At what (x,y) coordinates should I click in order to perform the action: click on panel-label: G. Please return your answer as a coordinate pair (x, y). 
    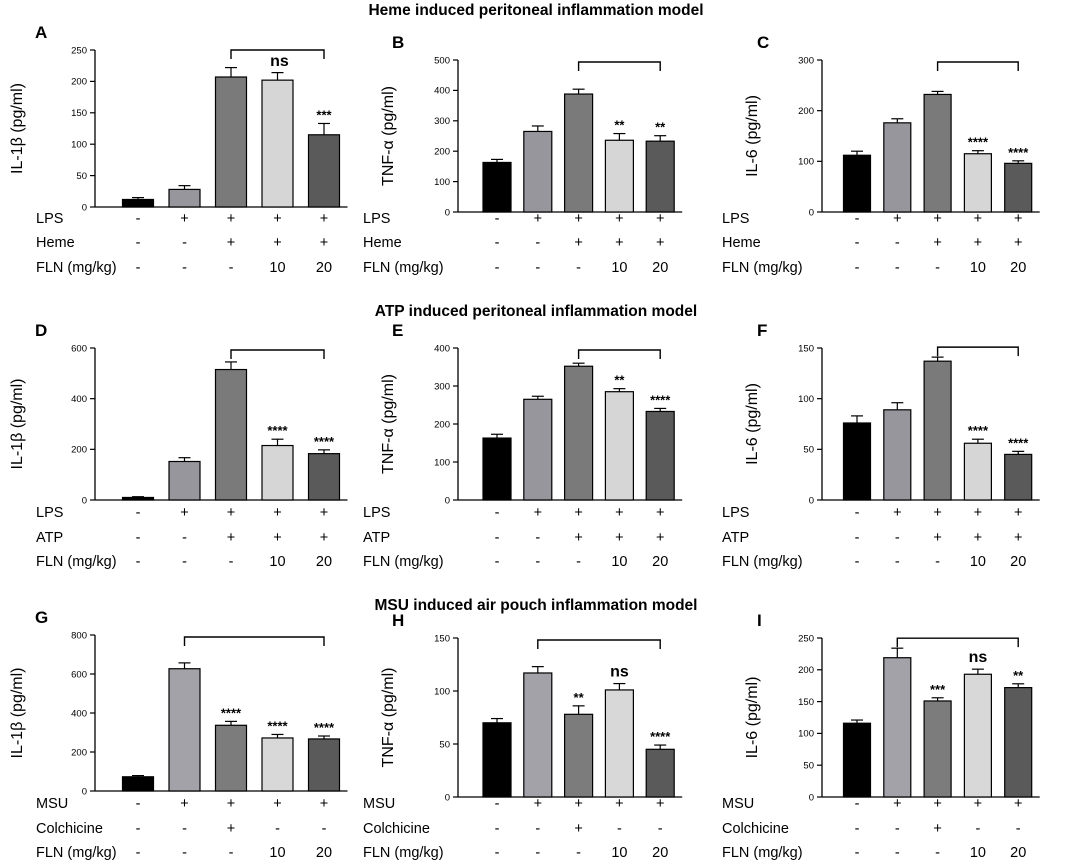
    Looking at the image, I should click on (41, 617).